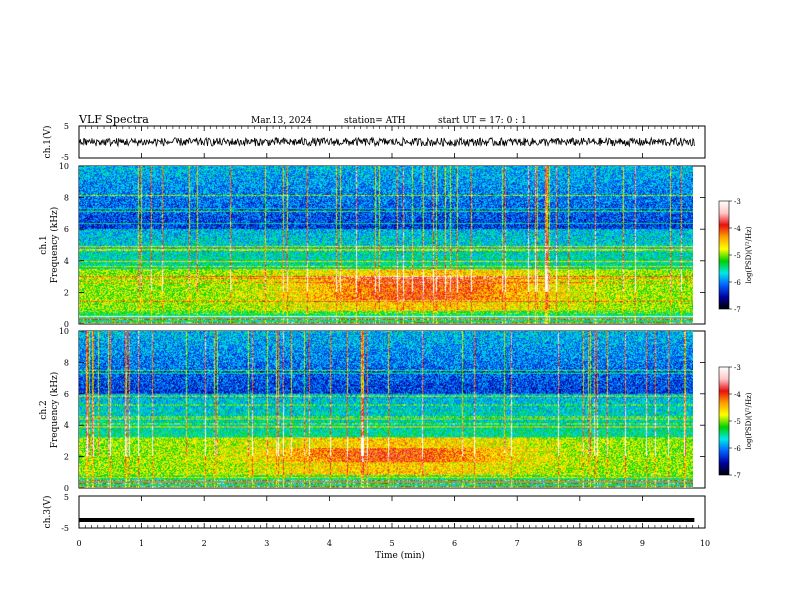 This screenshot has height=612, width=792. What do you see at coordinates (705, 543) in the screenshot?
I see `time-tick-label: 10` at bounding box center [705, 543].